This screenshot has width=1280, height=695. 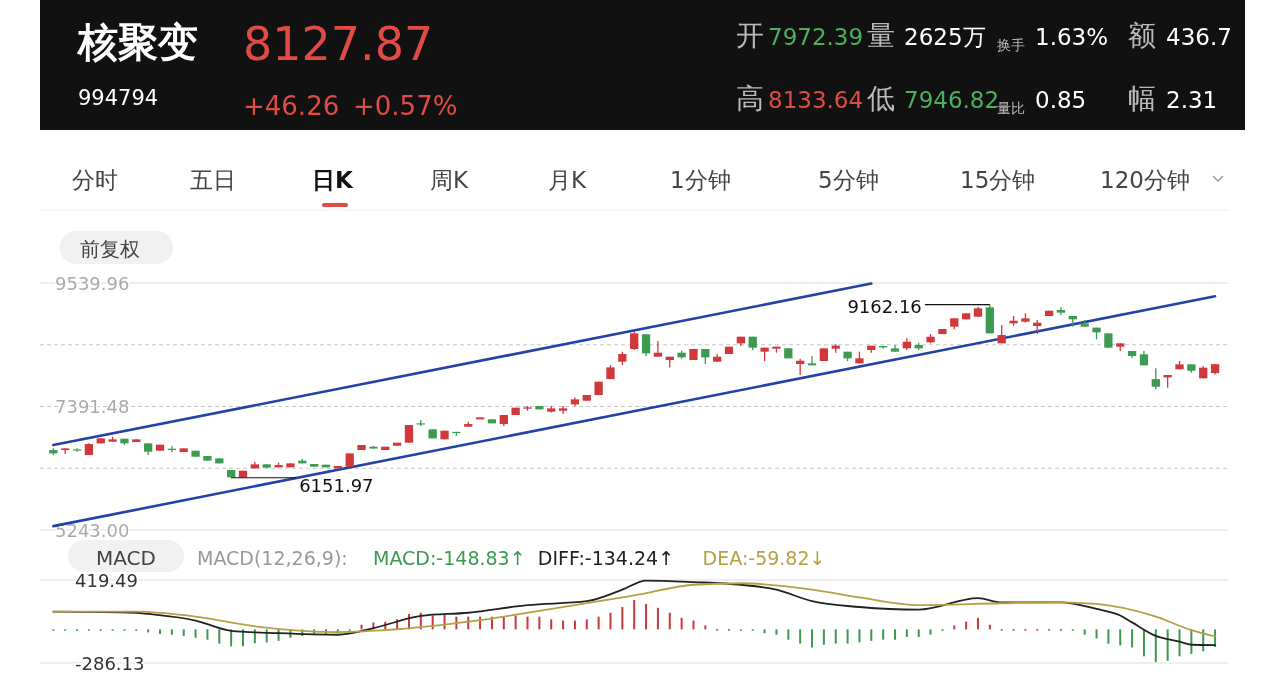 I want to click on text: +46.26, so click(x=291, y=106).